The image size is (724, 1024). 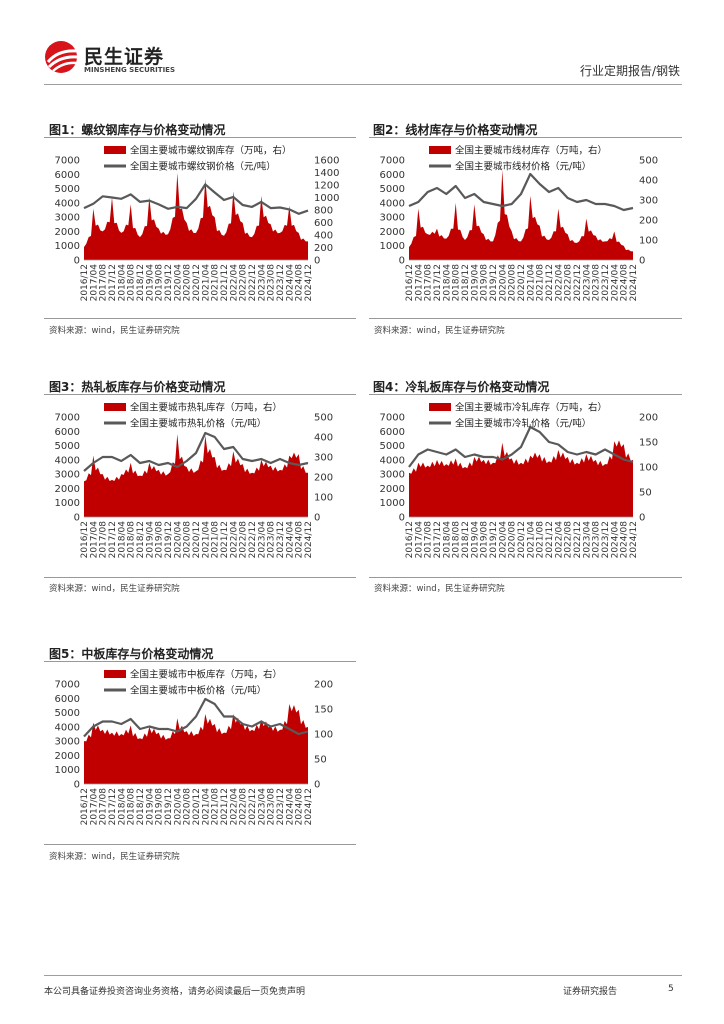 What do you see at coordinates (634, 539) in the screenshot?
I see `chart-4-x-tick-label: 2024/12` at bounding box center [634, 539].